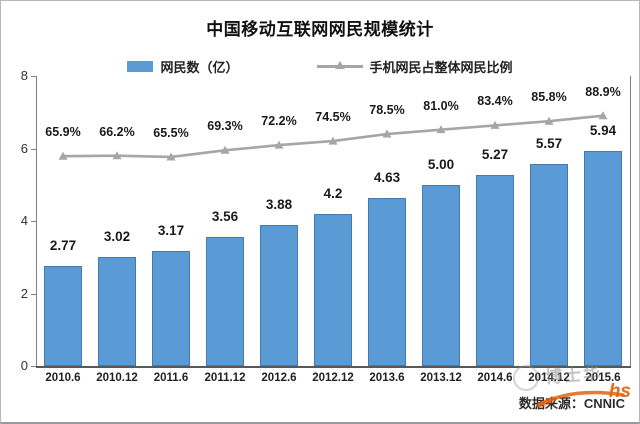 The width and height of the screenshot is (640, 424). Describe the element at coordinates (225, 216) in the screenshot. I see `bar-value-label: 3.56` at that location.